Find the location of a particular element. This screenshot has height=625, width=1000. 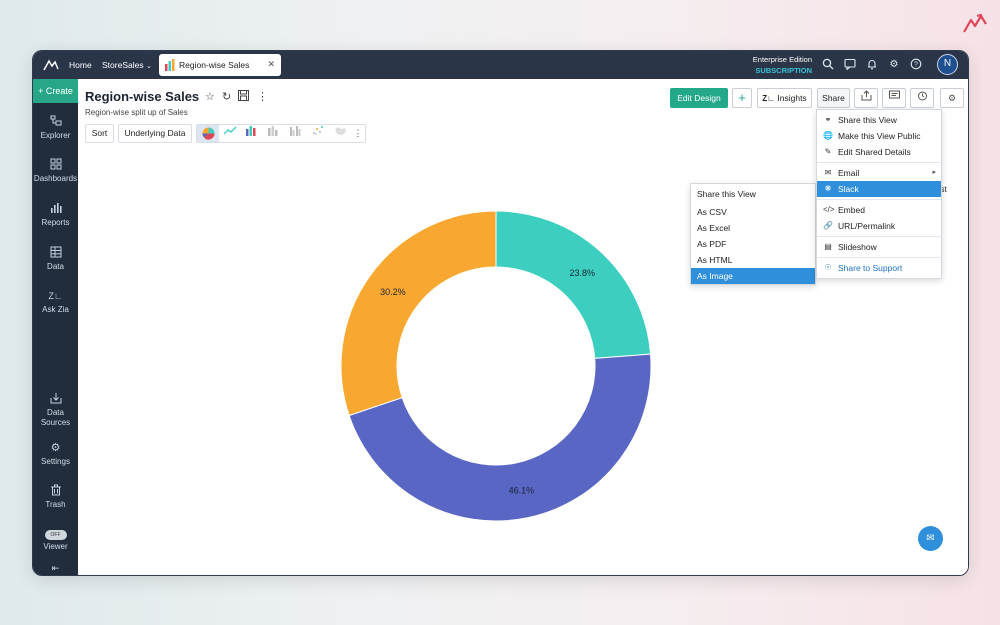

dashboards-icon is located at coordinates (55, 165).